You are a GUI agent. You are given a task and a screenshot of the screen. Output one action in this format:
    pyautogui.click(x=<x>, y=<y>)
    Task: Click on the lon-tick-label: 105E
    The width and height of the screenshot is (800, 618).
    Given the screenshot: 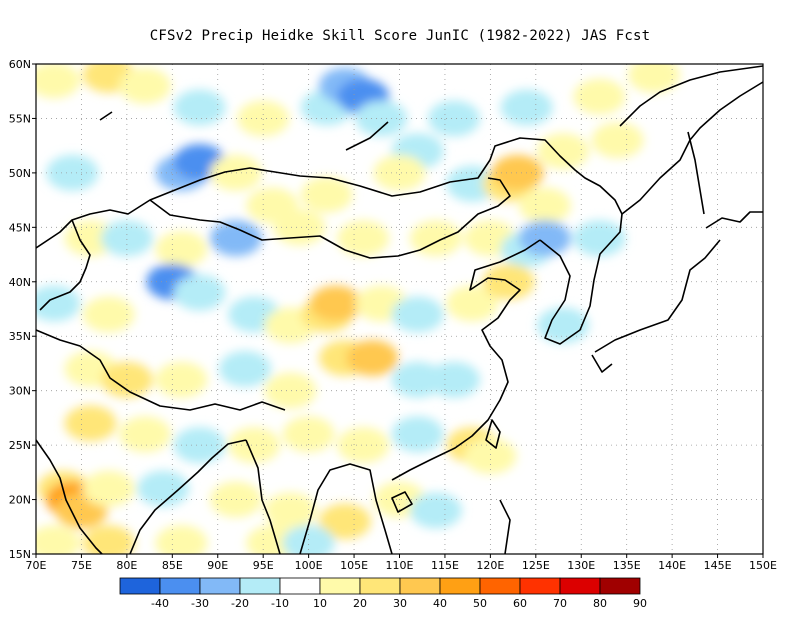 What is the action you would take?
    pyautogui.click(x=354, y=565)
    